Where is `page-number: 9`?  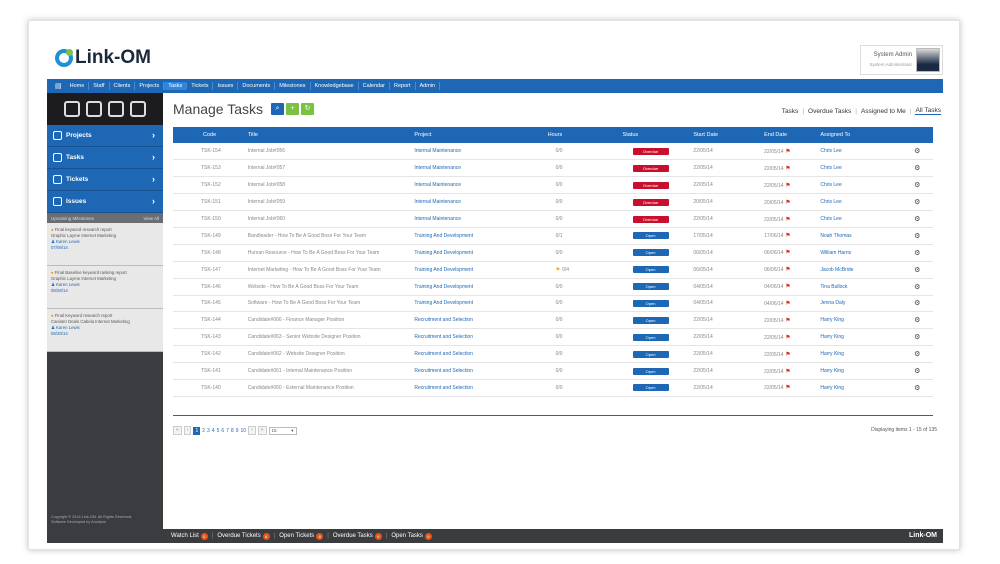 page-number: 9 is located at coordinates (237, 430).